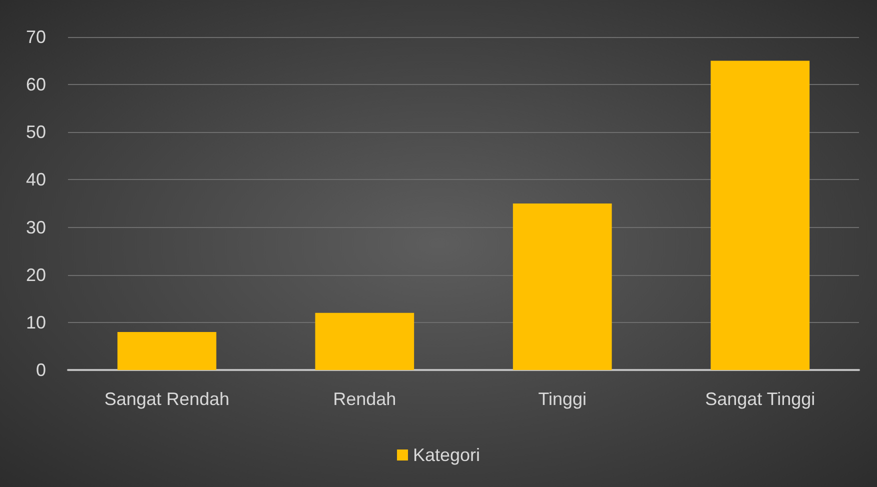  Describe the element at coordinates (41, 370) in the screenshot. I see `y-tick-label: 0` at that location.